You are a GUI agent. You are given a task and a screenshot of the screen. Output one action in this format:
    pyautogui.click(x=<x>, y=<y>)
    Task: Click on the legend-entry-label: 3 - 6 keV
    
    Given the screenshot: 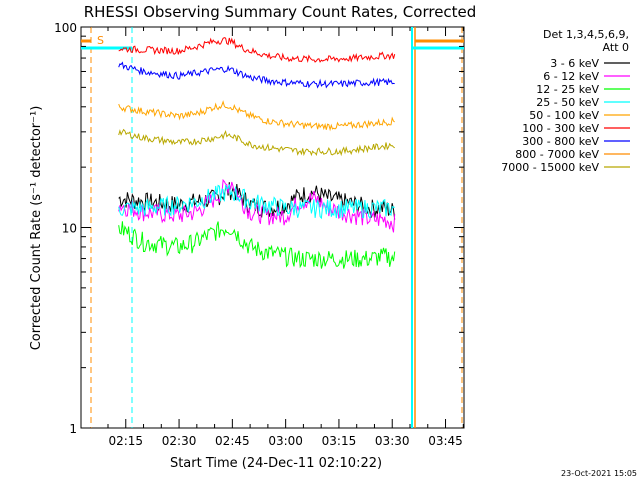 What is the action you would take?
    pyautogui.click(x=574, y=63)
    